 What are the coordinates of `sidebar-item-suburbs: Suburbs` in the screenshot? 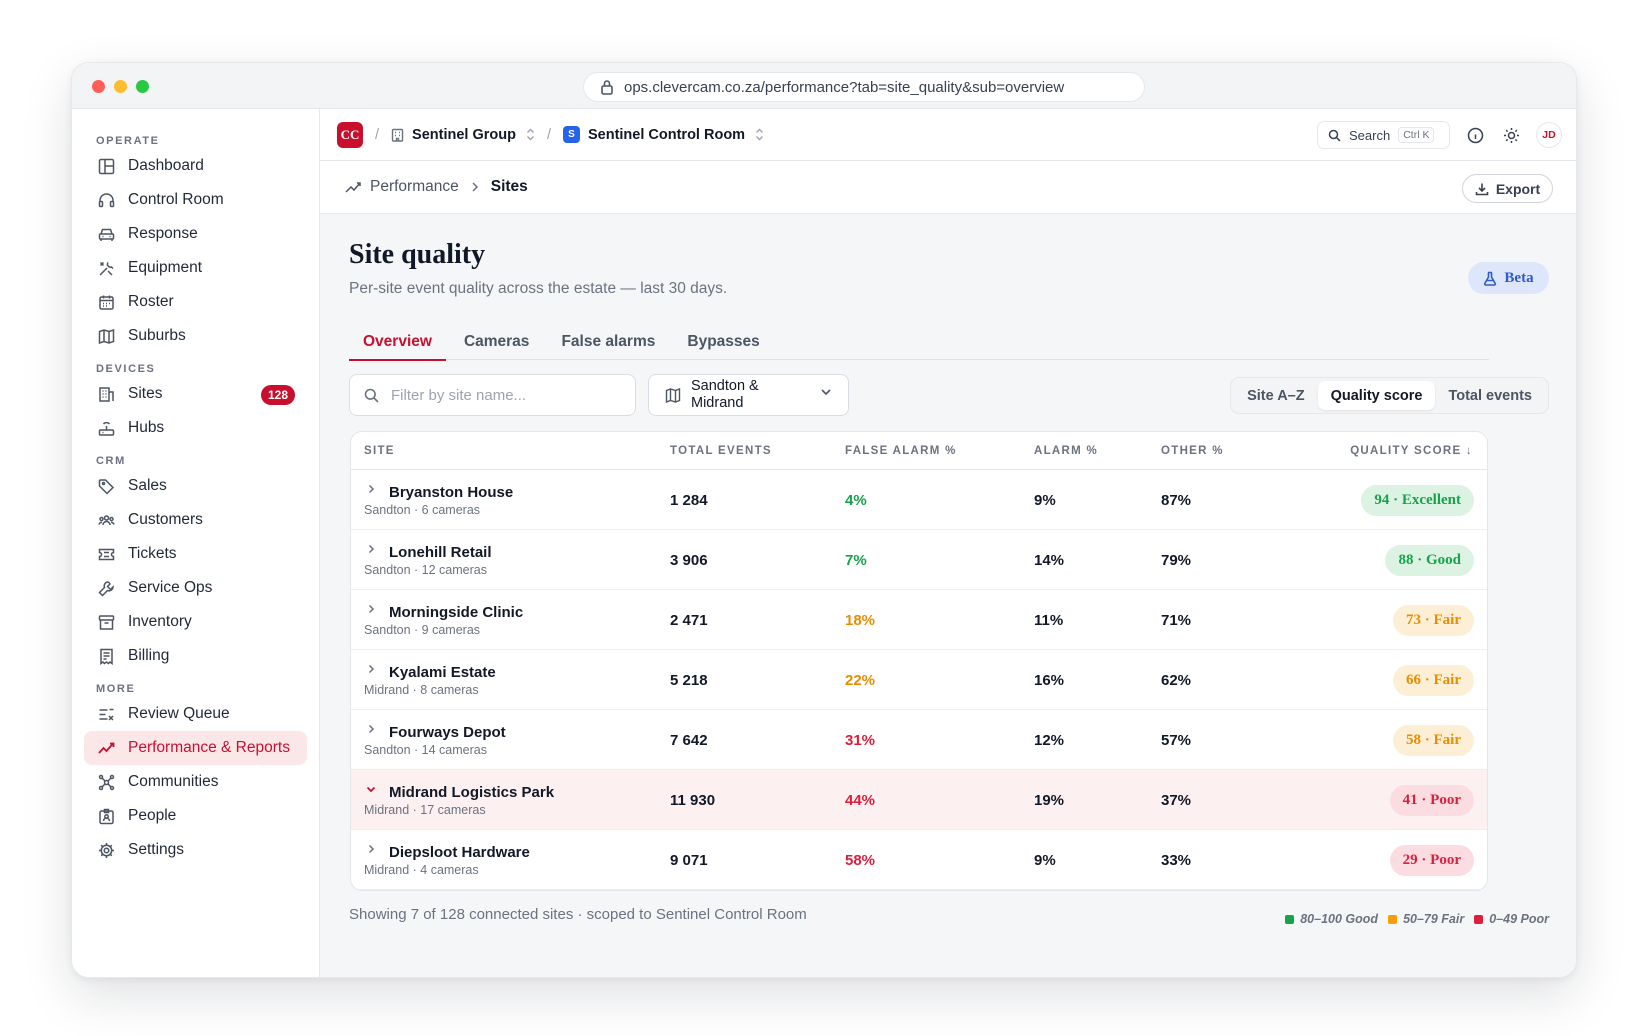 It's located at (195, 336).